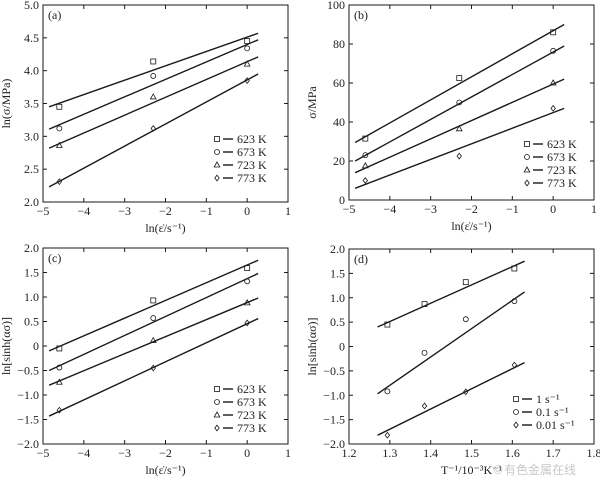 This screenshot has height=478, width=600. Describe the element at coordinates (312, 346) in the screenshot. I see `y-axis-label: ln[sinh(ασ)]` at that location.